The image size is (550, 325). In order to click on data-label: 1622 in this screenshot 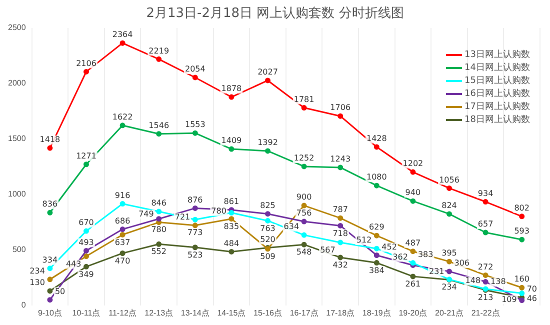, I will do `click(122, 117)`.